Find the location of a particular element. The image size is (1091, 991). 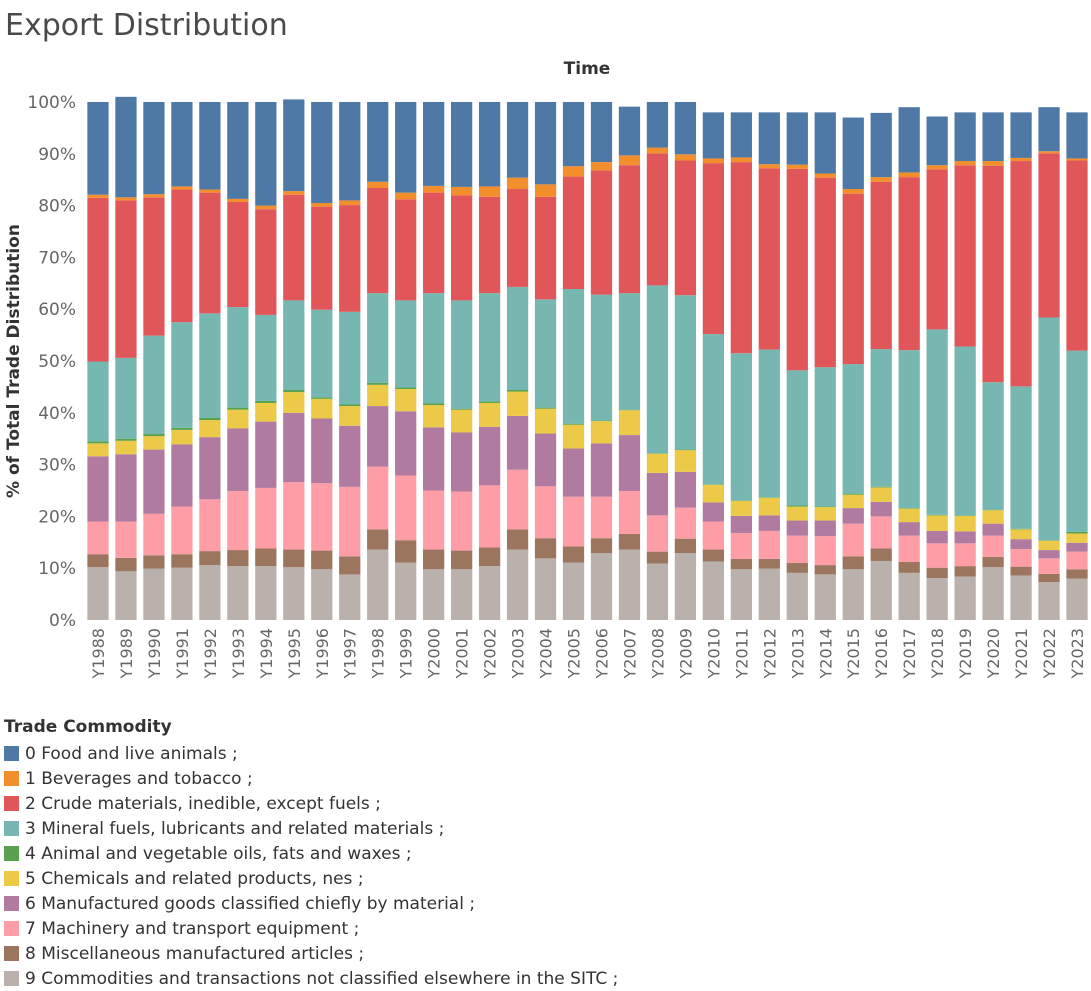

x-tick-label: Y1998 is located at coordinates (378, 654).